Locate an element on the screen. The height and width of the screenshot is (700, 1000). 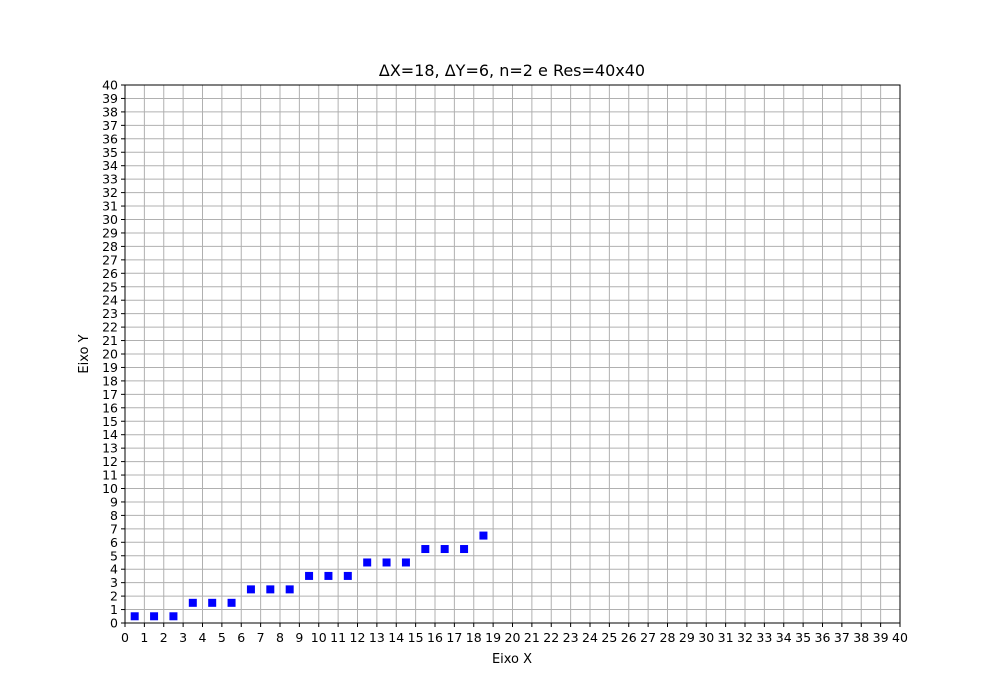
x-tick-label: 13 is located at coordinates (377, 637).